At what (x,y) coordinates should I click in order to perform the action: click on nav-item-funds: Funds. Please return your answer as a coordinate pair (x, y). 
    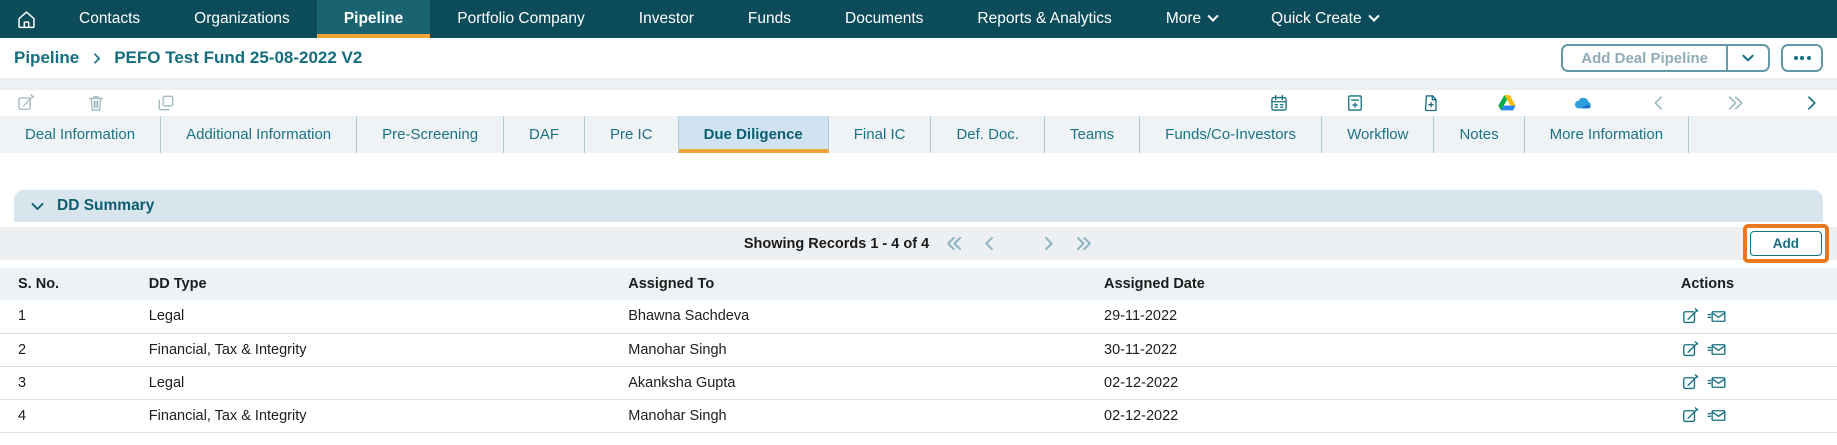
    Looking at the image, I should click on (769, 19).